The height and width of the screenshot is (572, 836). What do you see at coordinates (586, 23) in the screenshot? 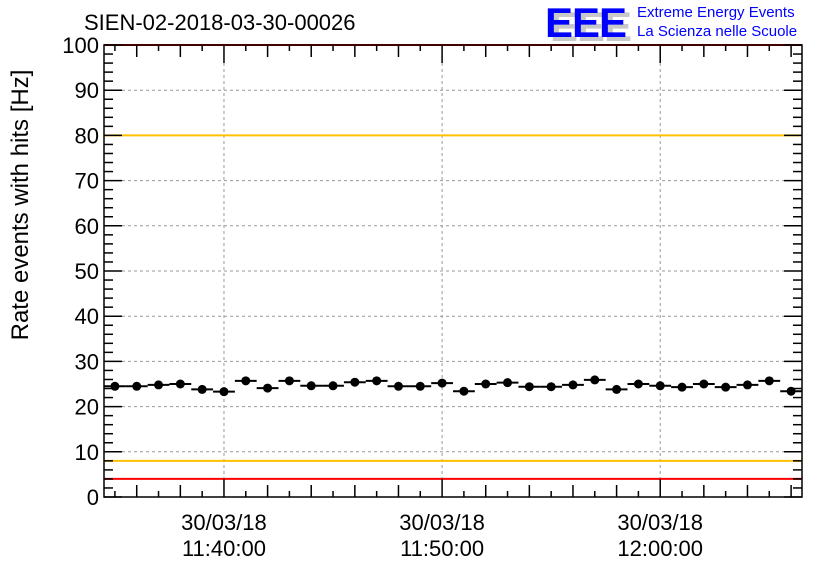
I see `eee-logo: EEE` at bounding box center [586, 23].